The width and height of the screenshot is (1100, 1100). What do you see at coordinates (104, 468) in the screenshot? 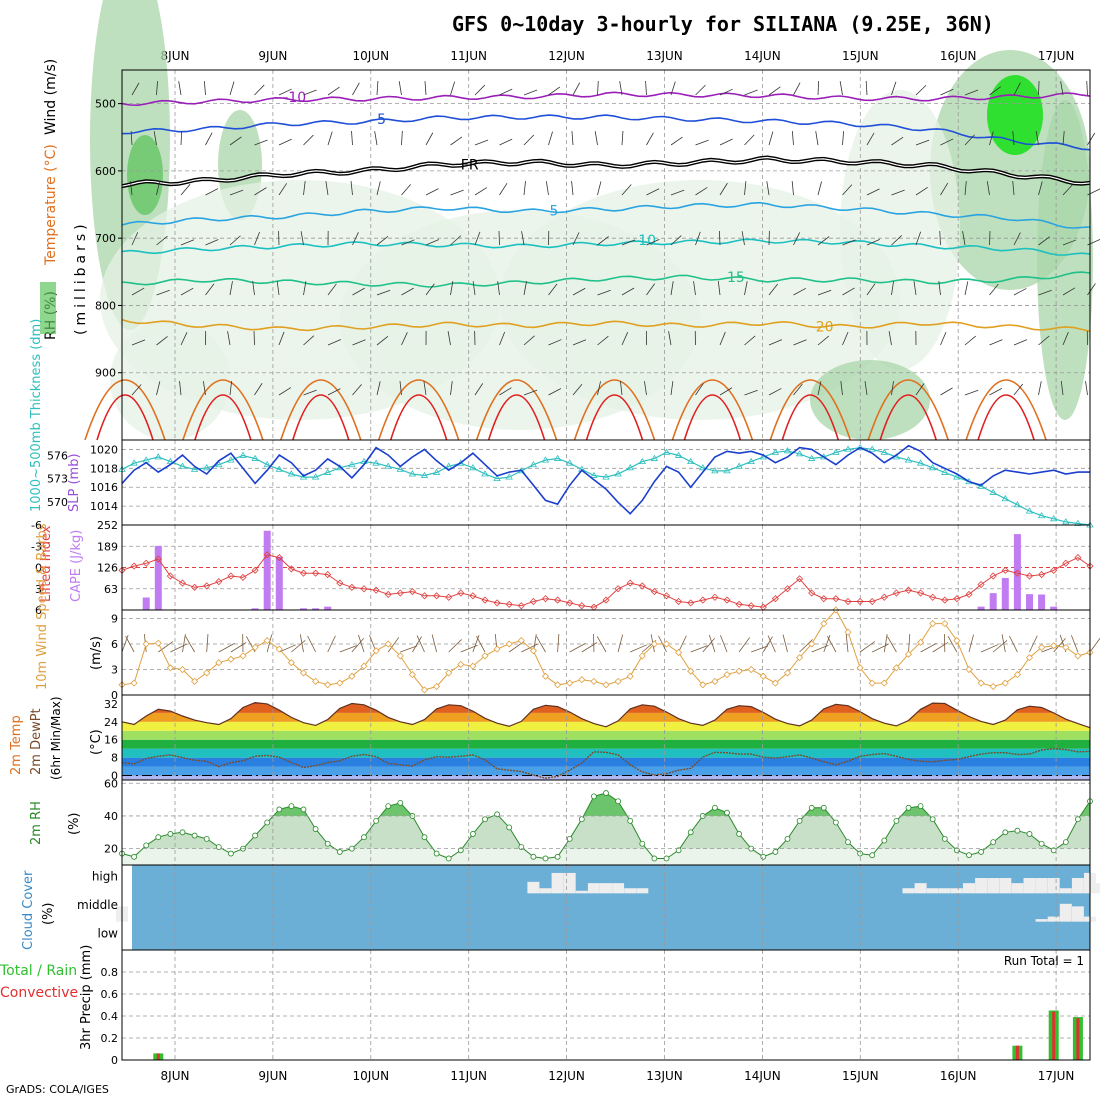
I see `y-tick-label-slp: 1018` at bounding box center [104, 468].